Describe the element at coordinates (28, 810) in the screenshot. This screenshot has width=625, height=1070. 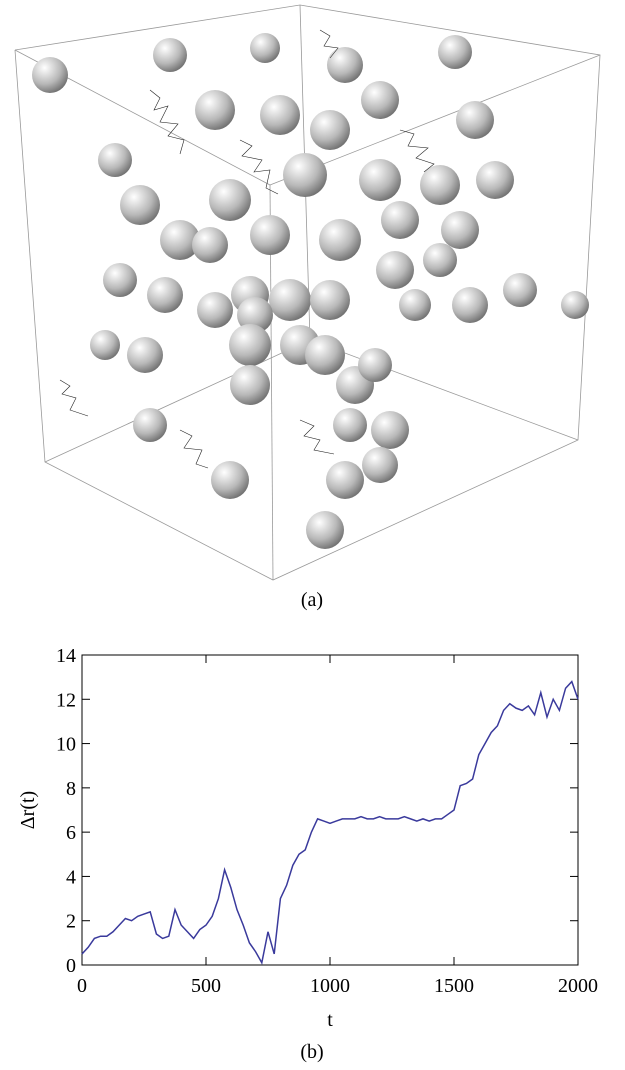
I see `y-axis-label: Δr(t)` at that location.